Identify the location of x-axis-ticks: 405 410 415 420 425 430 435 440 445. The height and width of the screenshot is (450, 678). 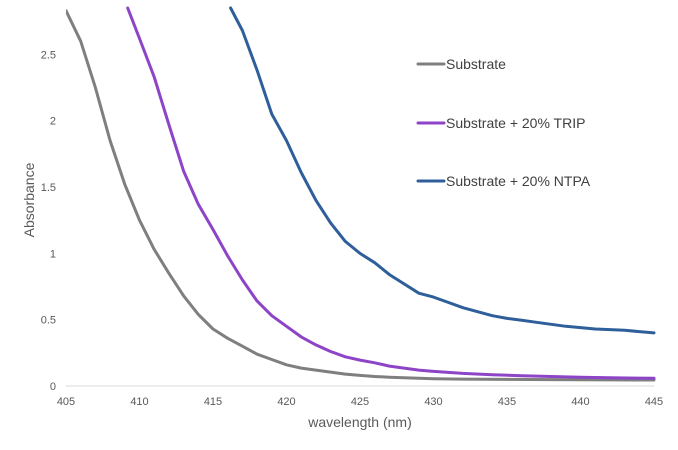
(360, 402).